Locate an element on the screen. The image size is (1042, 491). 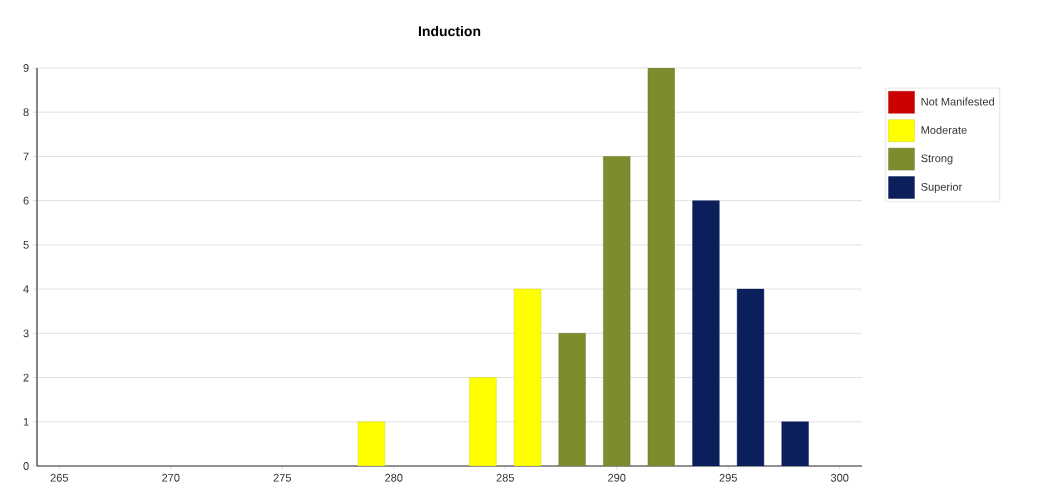
x-tick-label: 300 is located at coordinates (839, 477).